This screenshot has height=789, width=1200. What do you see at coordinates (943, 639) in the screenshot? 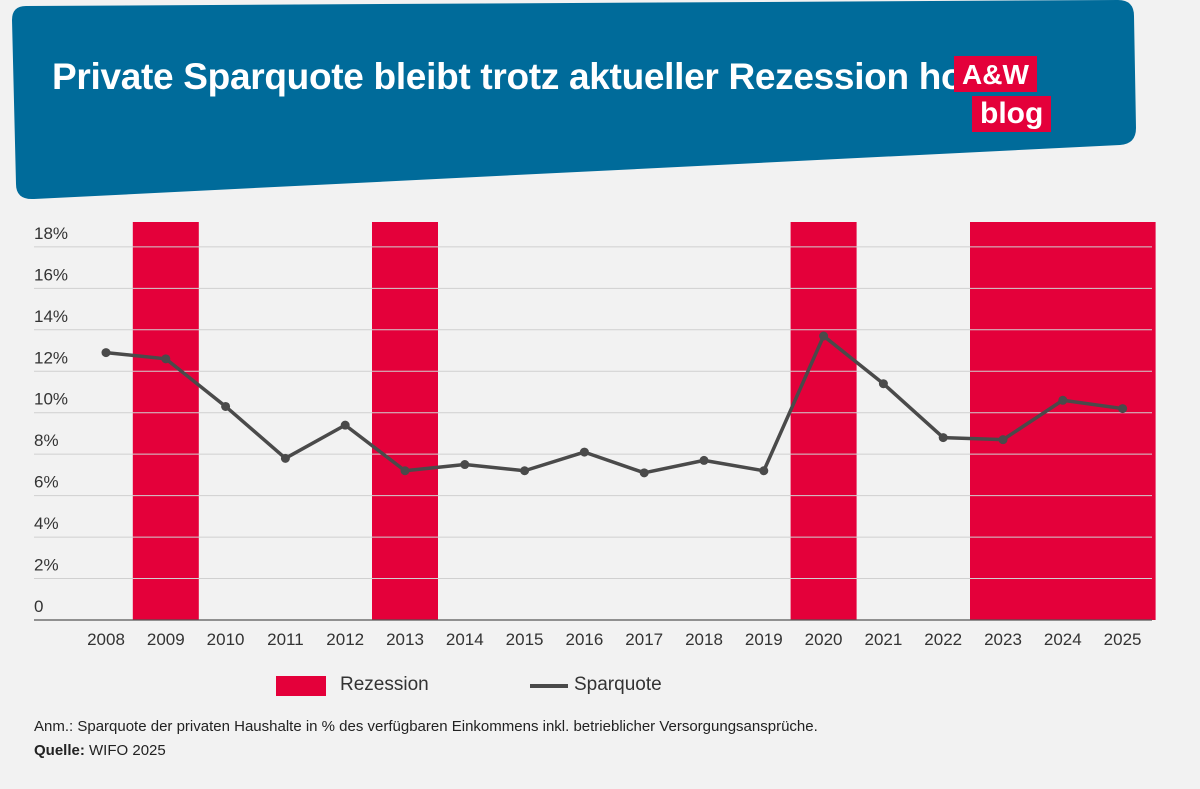
I see `x-tick-label: 2022` at bounding box center [943, 639].